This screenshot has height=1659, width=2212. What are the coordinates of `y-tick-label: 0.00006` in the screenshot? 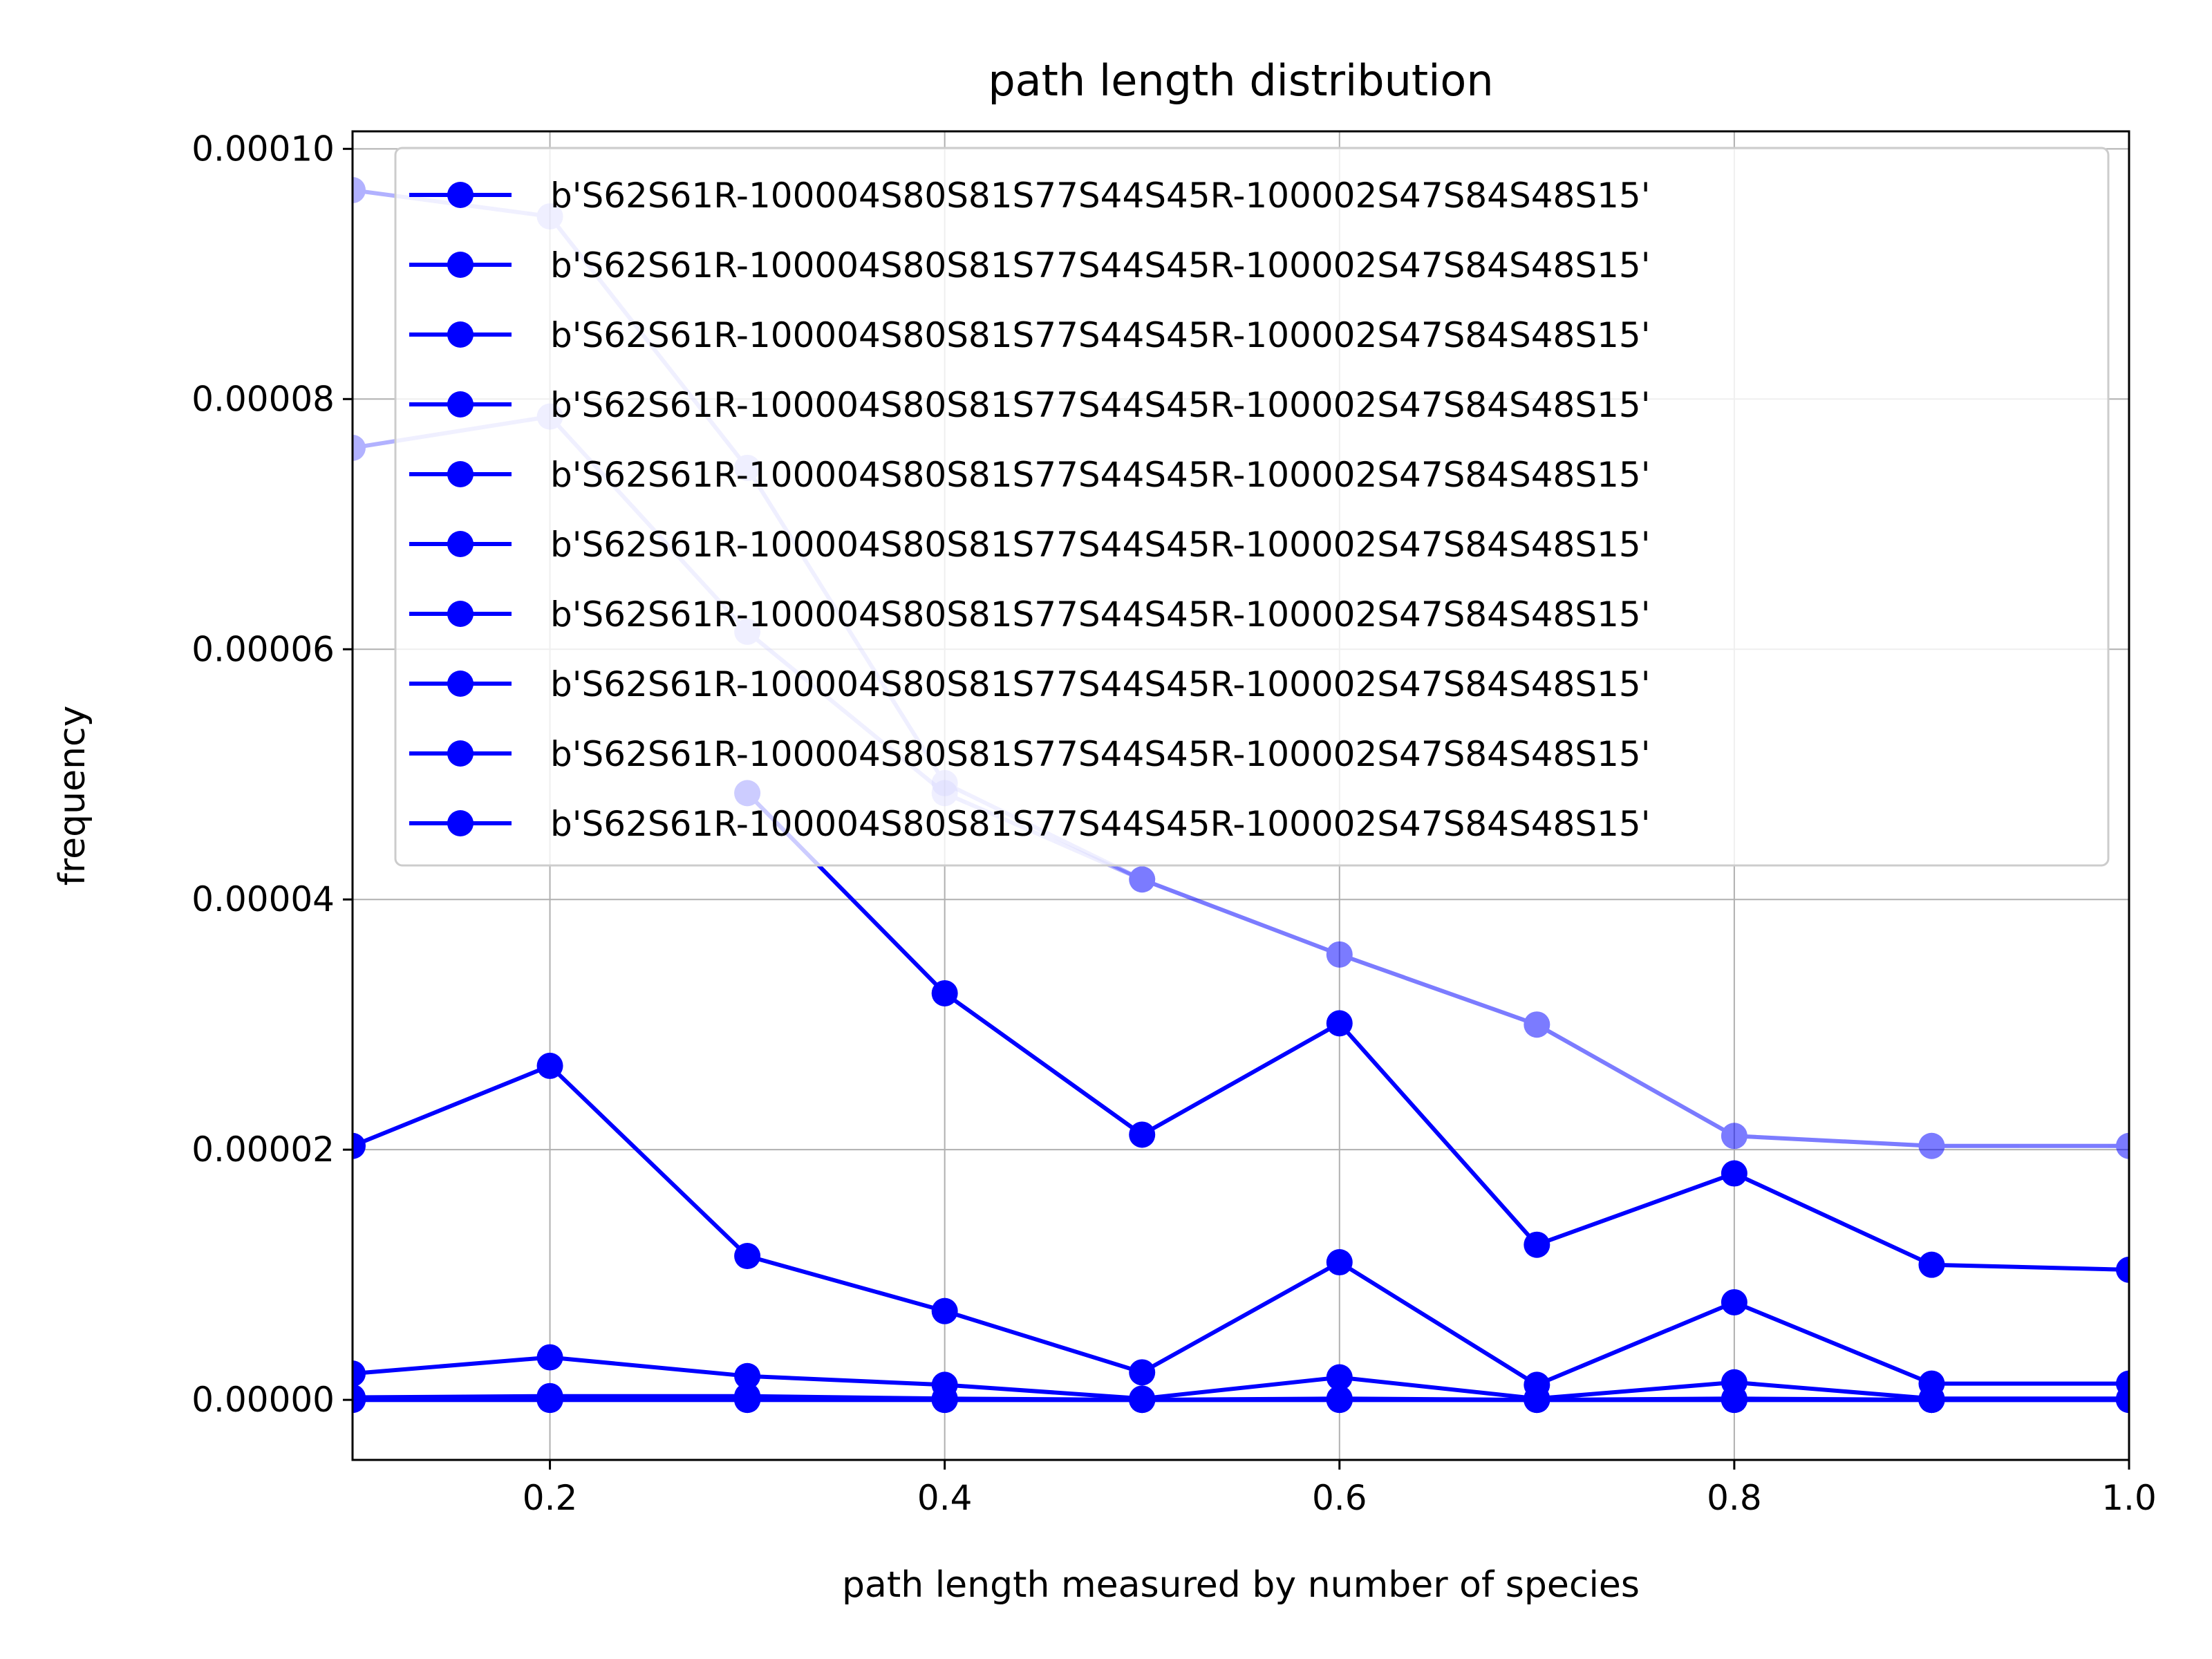 It's located at (263, 649).